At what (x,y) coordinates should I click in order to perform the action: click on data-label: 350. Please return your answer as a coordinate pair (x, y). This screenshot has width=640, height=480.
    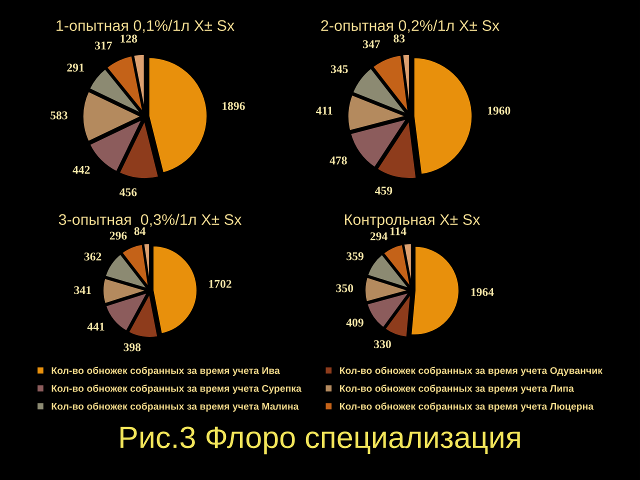
    Looking at the image, I should click on (345, 288).